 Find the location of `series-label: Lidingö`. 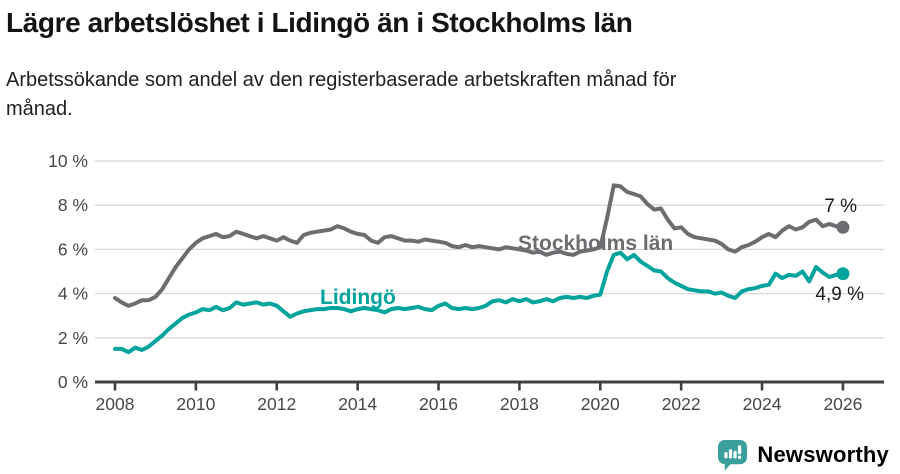

series-label: Lidingö is located at coordinates (358, 297).